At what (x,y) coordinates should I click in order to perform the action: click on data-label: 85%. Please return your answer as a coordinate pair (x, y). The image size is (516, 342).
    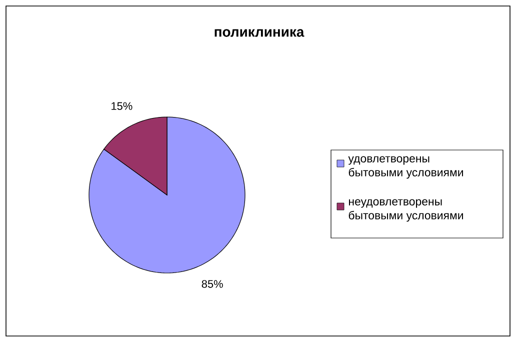
    Looking at the image, I should click on (212, 284).